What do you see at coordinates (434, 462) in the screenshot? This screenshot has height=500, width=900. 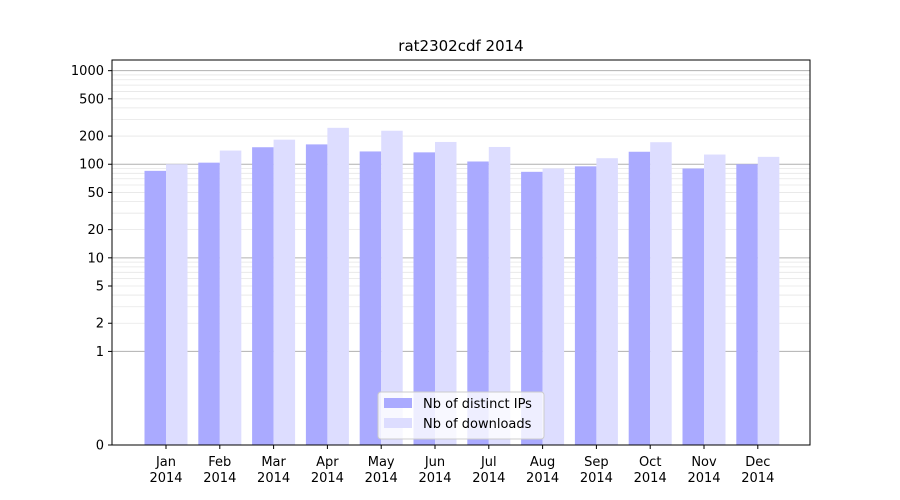 I see `x-tick-label-month: Jun` at bounding box center [434, 462].